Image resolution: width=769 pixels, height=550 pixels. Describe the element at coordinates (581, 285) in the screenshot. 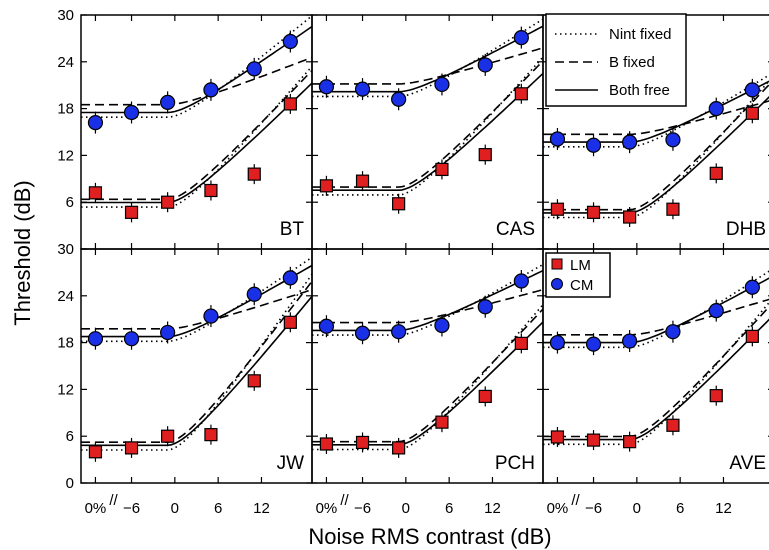

I see `legend-cm-label: CM` at that location.